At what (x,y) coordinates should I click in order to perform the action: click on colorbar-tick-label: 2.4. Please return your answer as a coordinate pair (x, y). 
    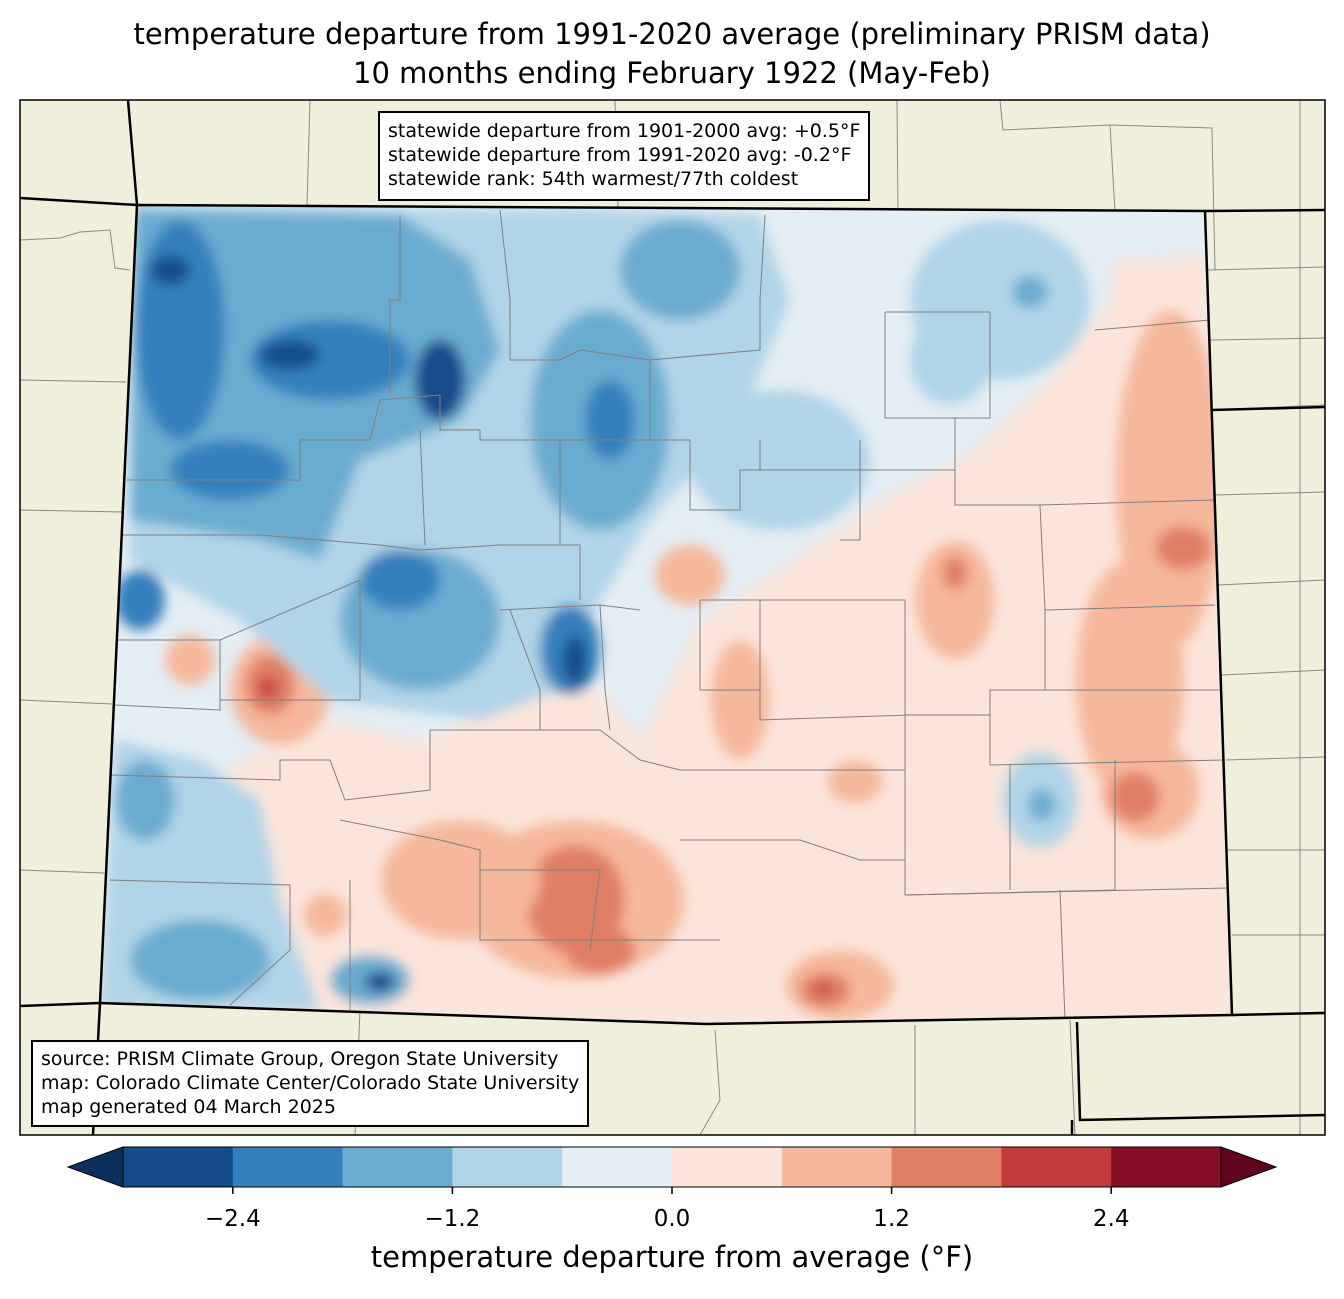
    Looking at the image, I should click on (1111, 1219).